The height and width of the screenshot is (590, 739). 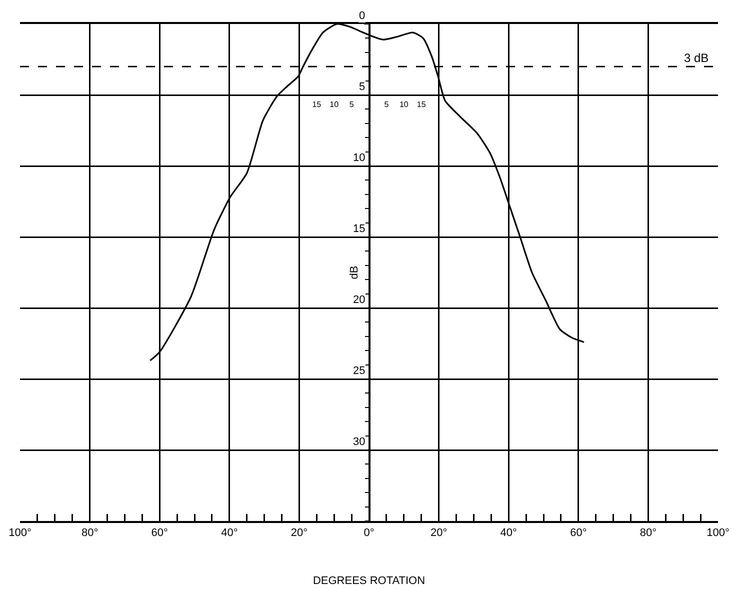 What do you see at coordinates (696, 58) in the screenshot?
I see `ref-line-label: 3 dB` at bounding box center [696, 58].